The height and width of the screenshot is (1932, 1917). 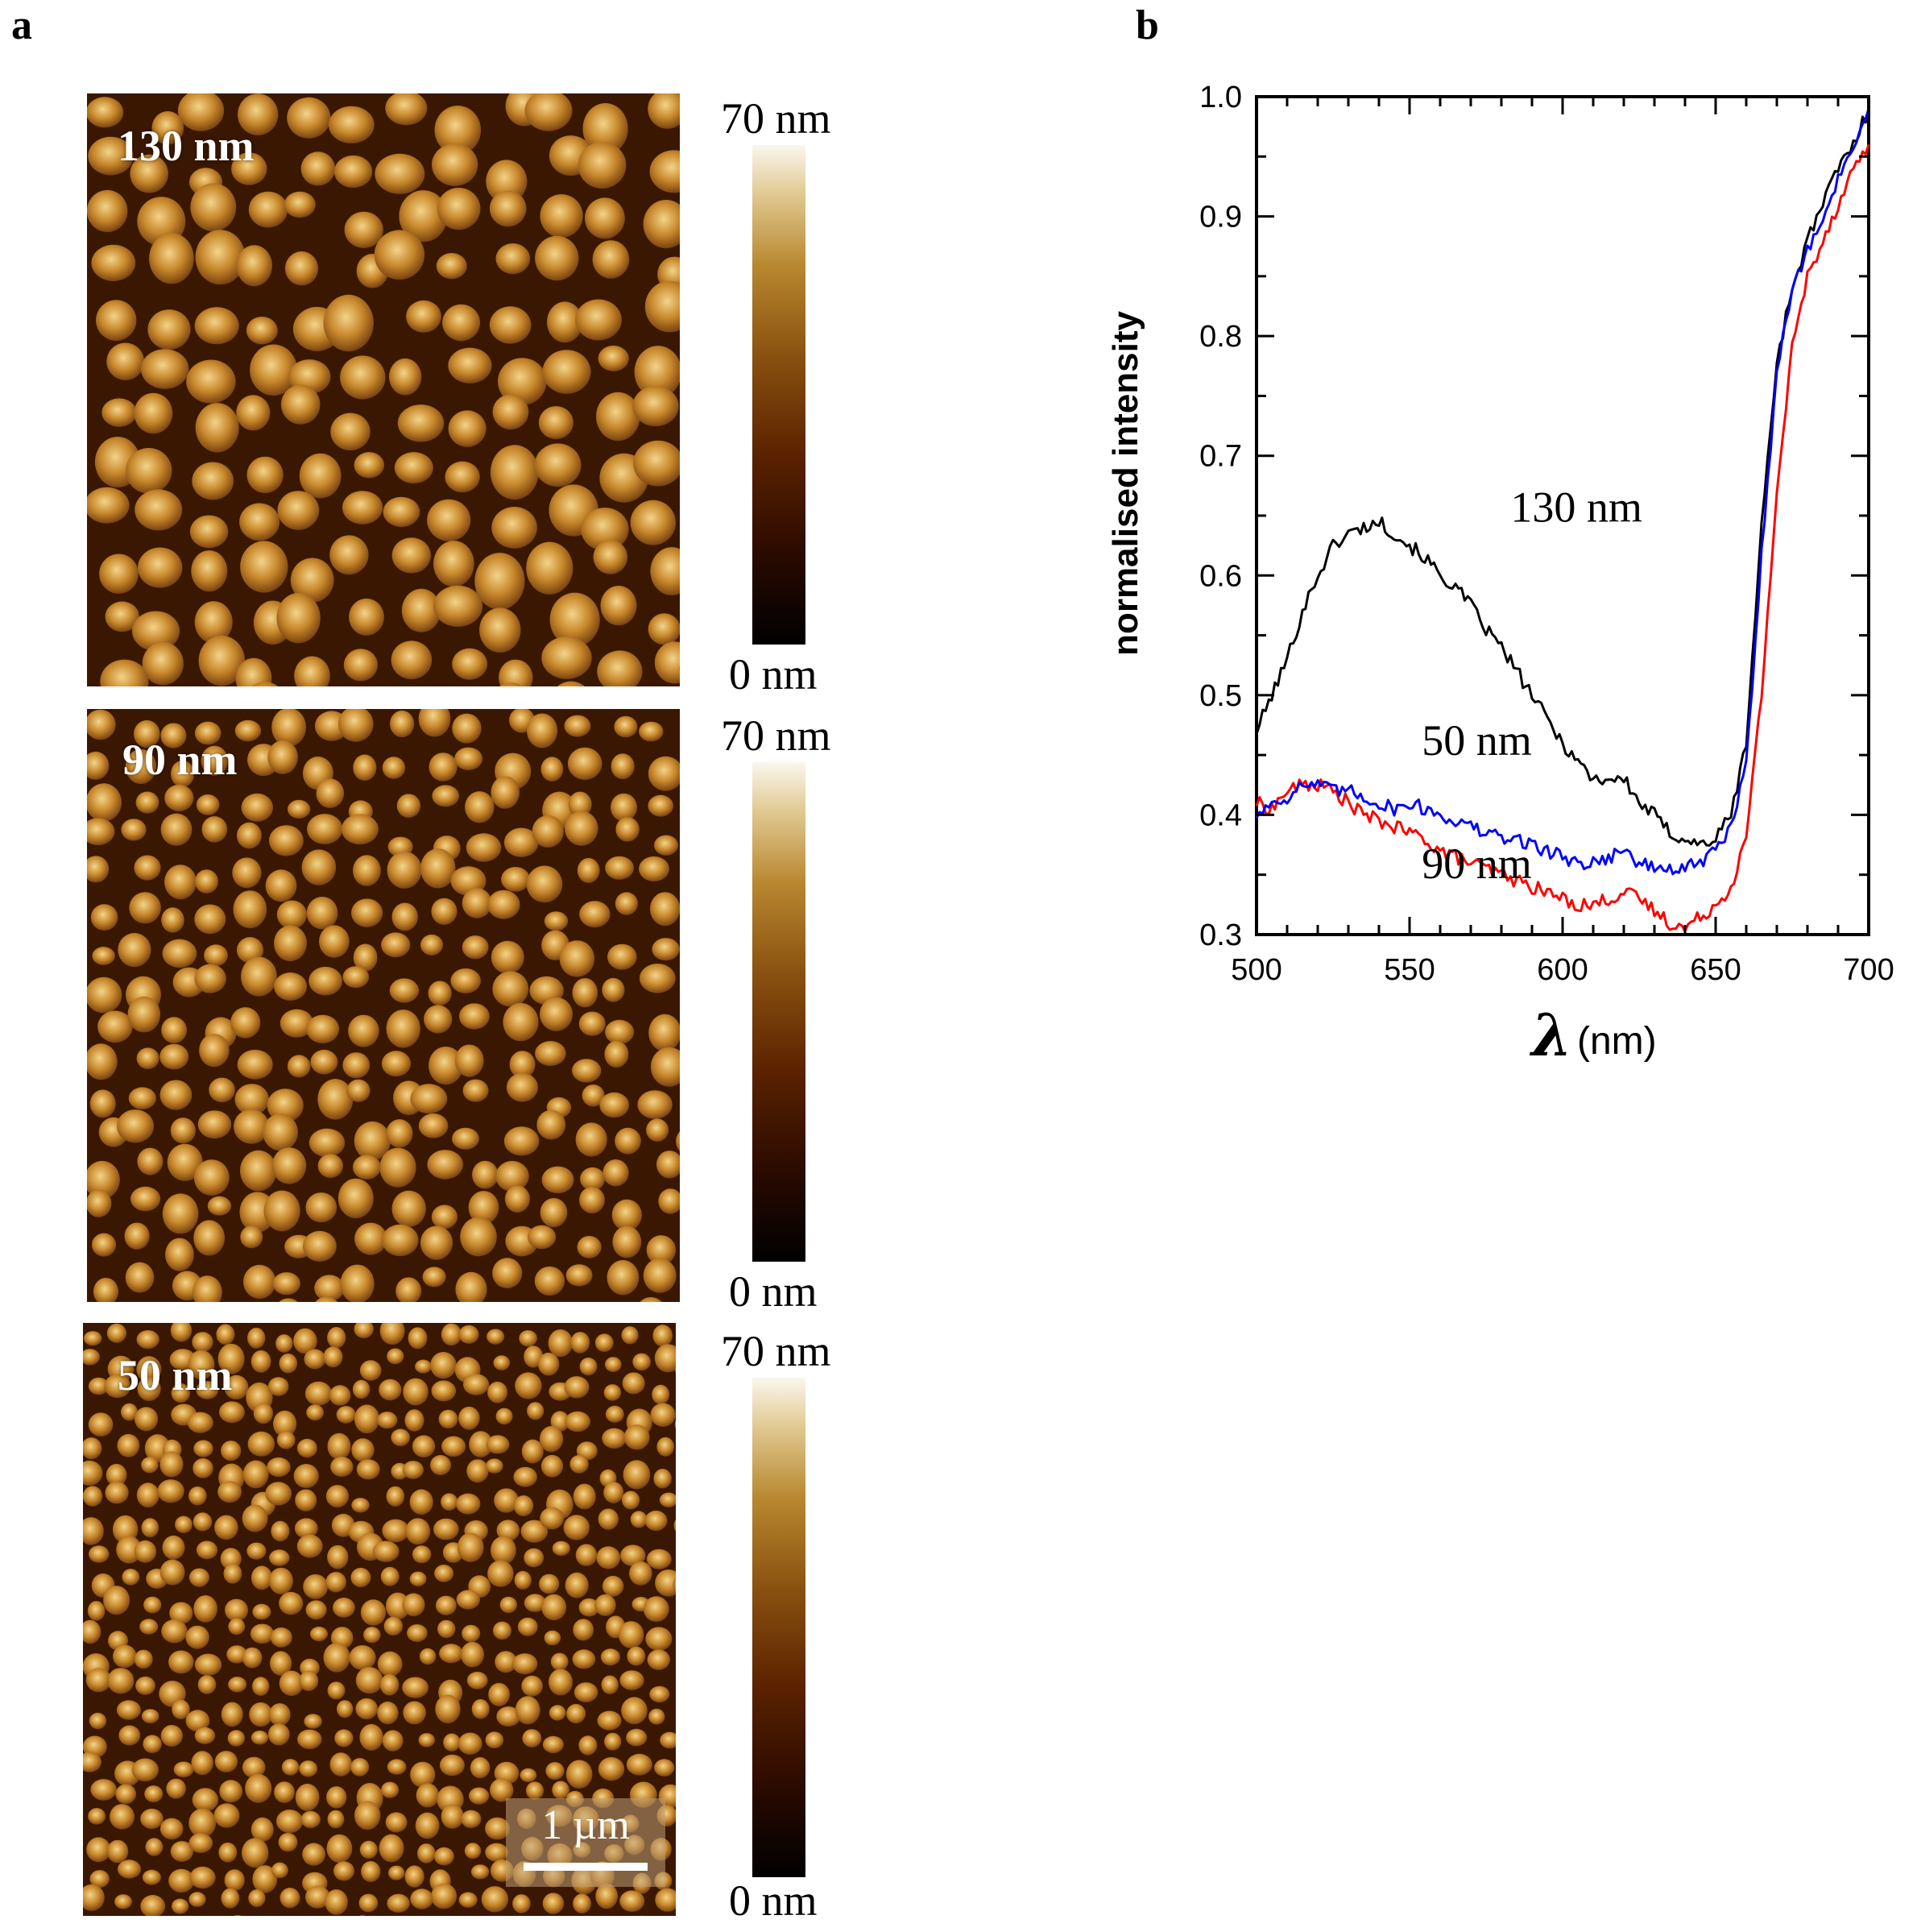 What do you see at coordinates (1563, 477) in the screenshot?
I see `series-line-130nm` at bounding box center [1563, 477].